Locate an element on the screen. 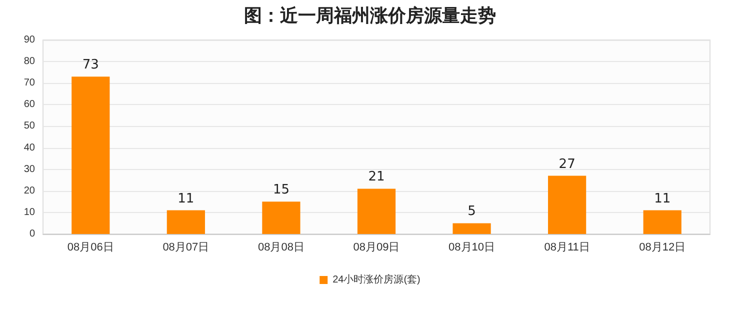 This screenshot has width=740, height=312. y-tick-label: 40 is located at coordinates (30, 148).